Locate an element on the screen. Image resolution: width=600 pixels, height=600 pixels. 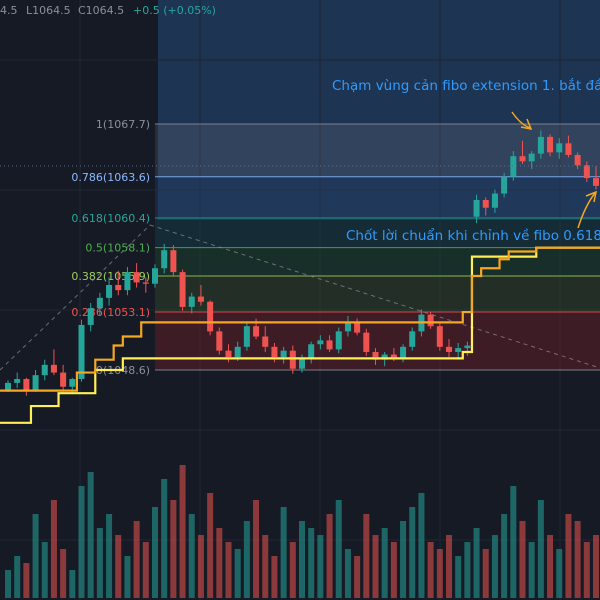
ohlc-close: C1064.5 is located at coordinates (101, 10).